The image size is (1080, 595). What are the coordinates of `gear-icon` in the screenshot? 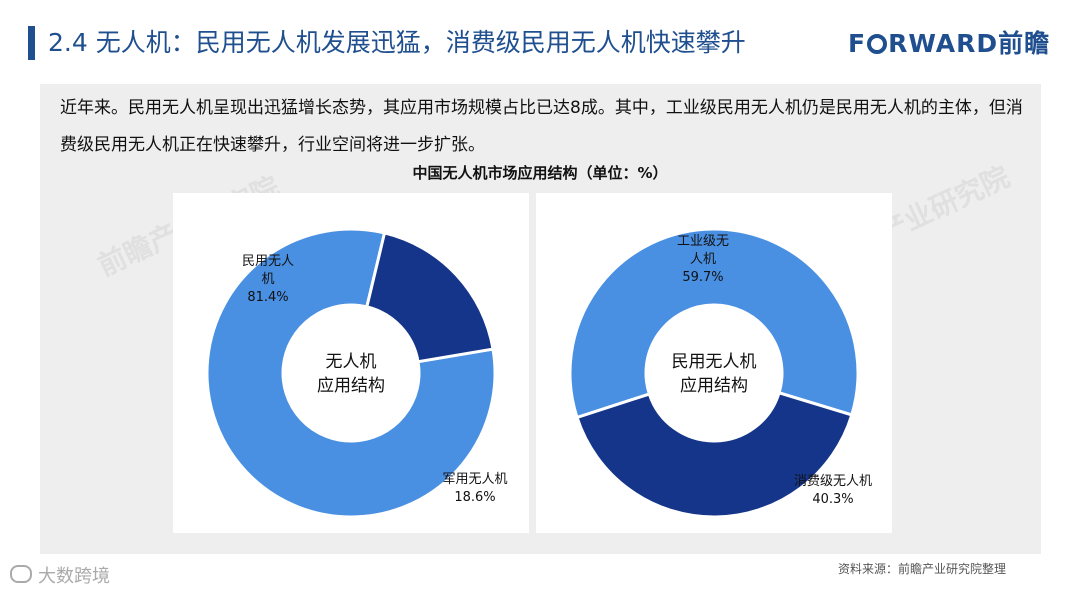 It's located at (877, 44).